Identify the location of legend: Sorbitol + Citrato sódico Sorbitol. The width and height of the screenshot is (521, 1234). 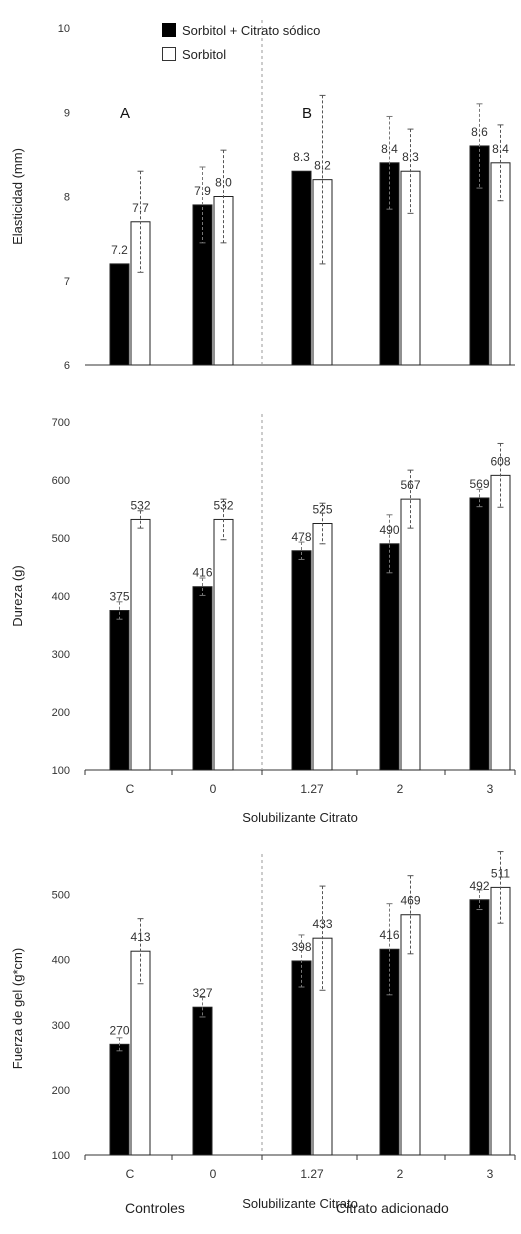
(241, 44).